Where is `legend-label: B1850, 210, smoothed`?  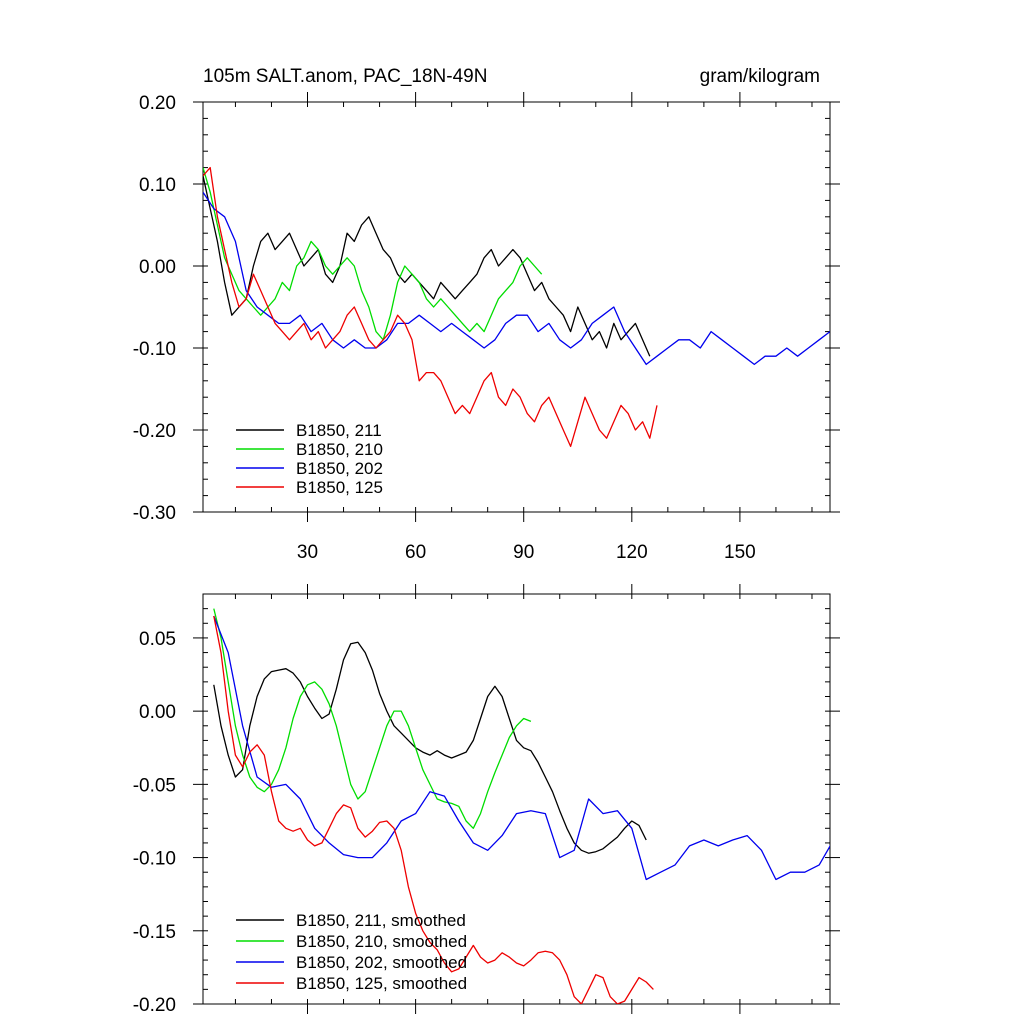 legend-label: B1850, 210, smoothed is located at coordinates (381, 941).